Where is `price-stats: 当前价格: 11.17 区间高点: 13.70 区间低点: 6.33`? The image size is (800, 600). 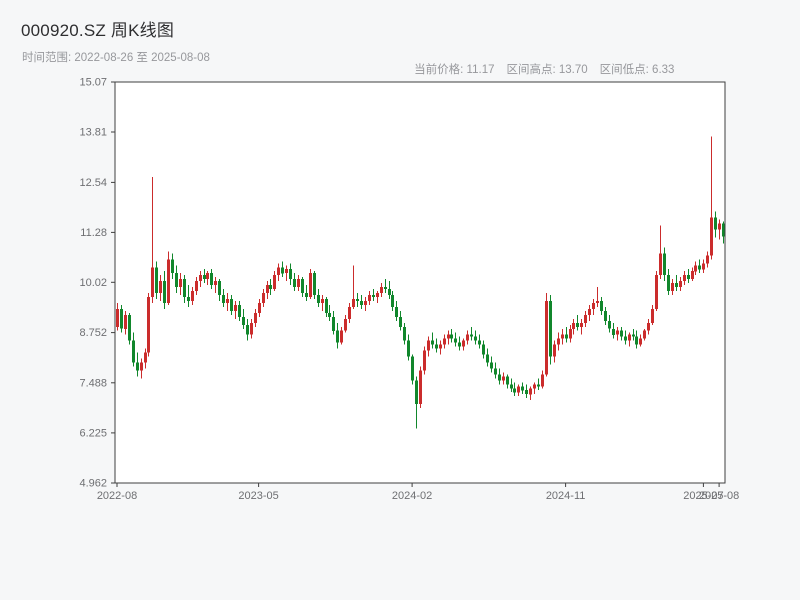 price-stats: 当前价格: 11.17 区间高点: 13.70 区间低点: 6.33 is located at coordinates (540, 69).